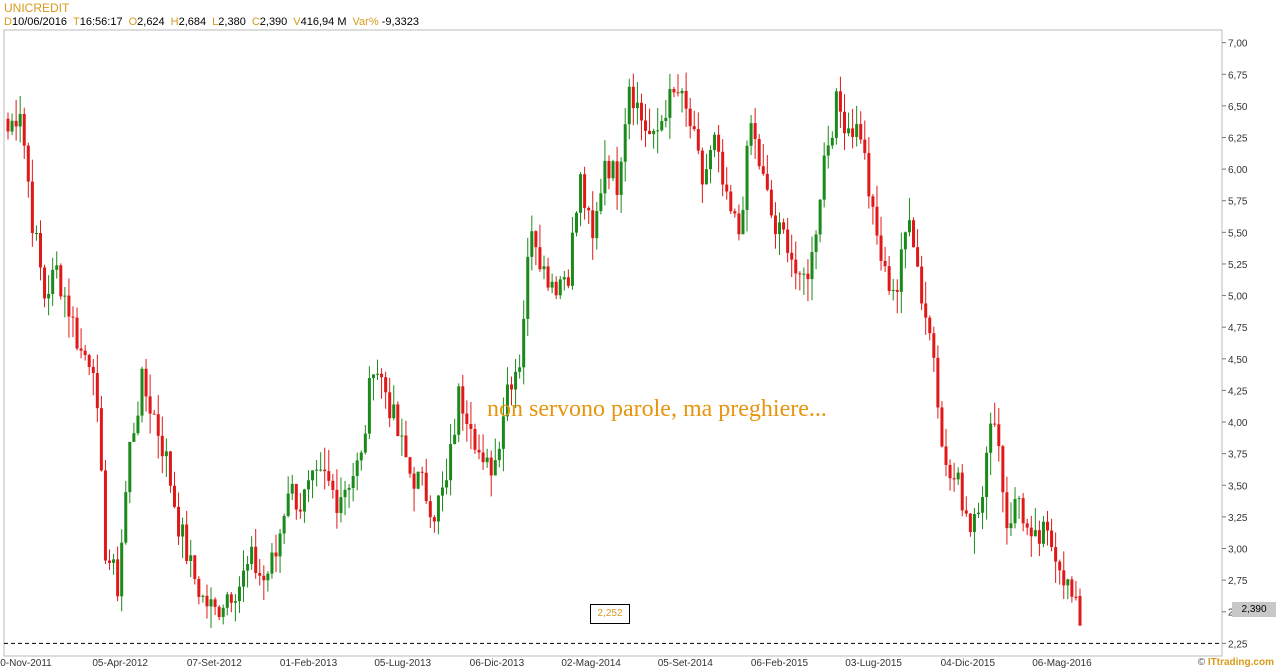 This screenshot has height=669, width=1278. What do you see at coordinates (146, 22) in the screenshot?
I see `header-item-o: O2,624` at bounding box center [146, 22].